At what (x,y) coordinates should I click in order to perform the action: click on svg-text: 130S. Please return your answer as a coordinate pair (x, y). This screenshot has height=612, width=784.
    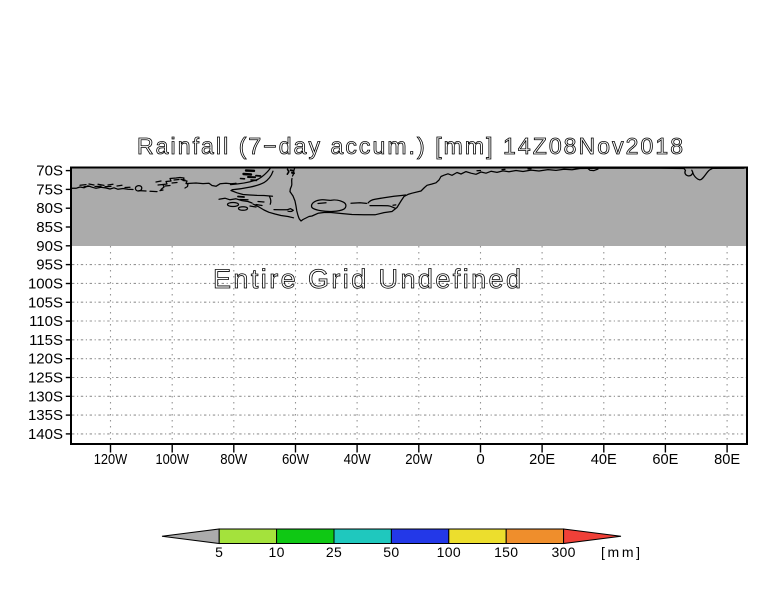
    Looking at the image, I should click on (45, 396).